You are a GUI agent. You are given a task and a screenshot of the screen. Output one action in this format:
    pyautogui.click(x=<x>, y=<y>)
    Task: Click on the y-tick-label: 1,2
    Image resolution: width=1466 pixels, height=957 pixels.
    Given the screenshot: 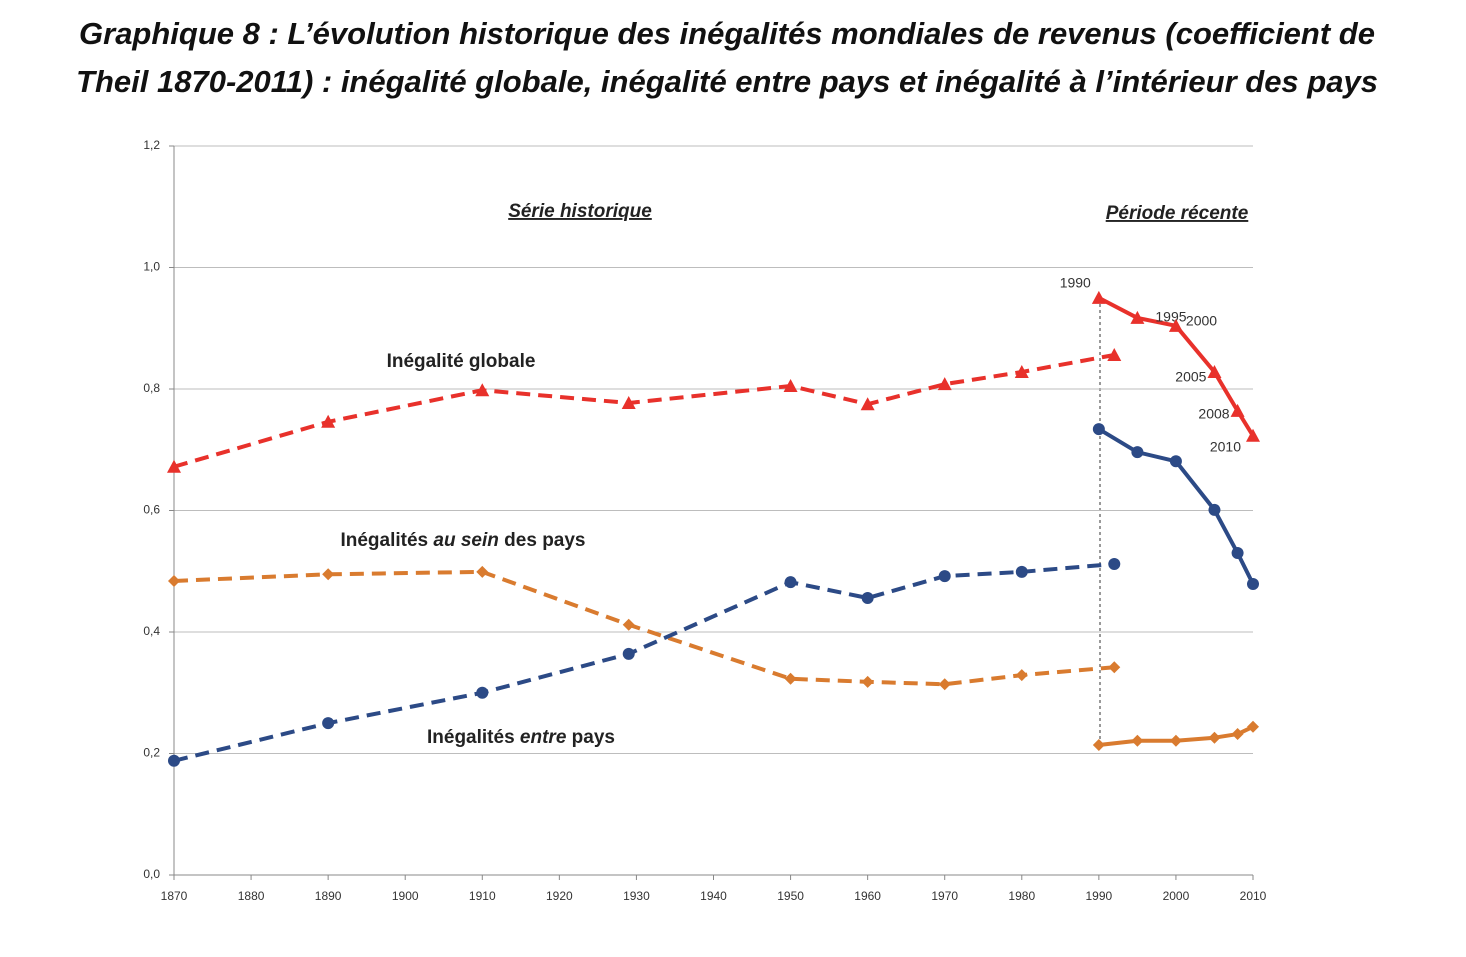 What is the action you would take?
    pyautogui.click(x=151, y=145)
    